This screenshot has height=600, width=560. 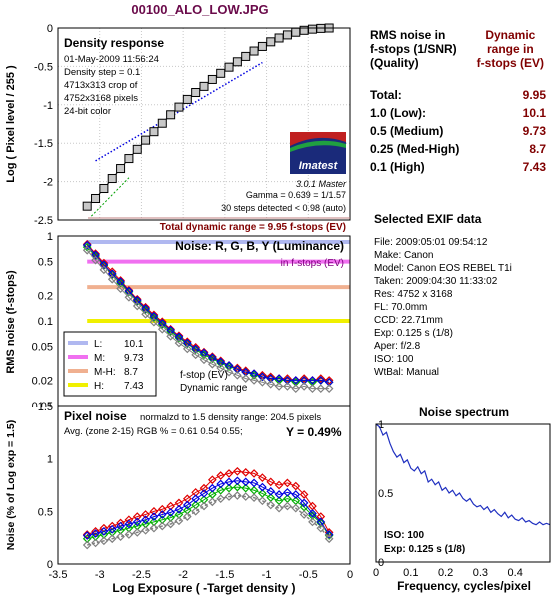 What do you see at coordinates (394, 359) in the screenshot?
I see `exif-line: ISO: 100` at bounding box center [394, 359].